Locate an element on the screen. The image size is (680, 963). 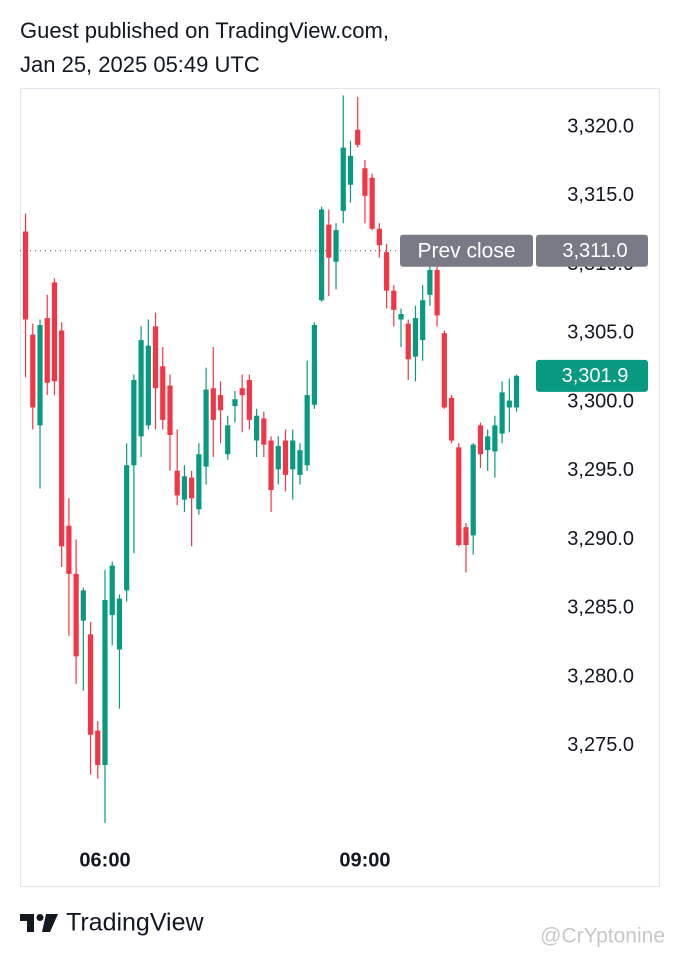
tradingview-logo is located at coordinates (39, 923).